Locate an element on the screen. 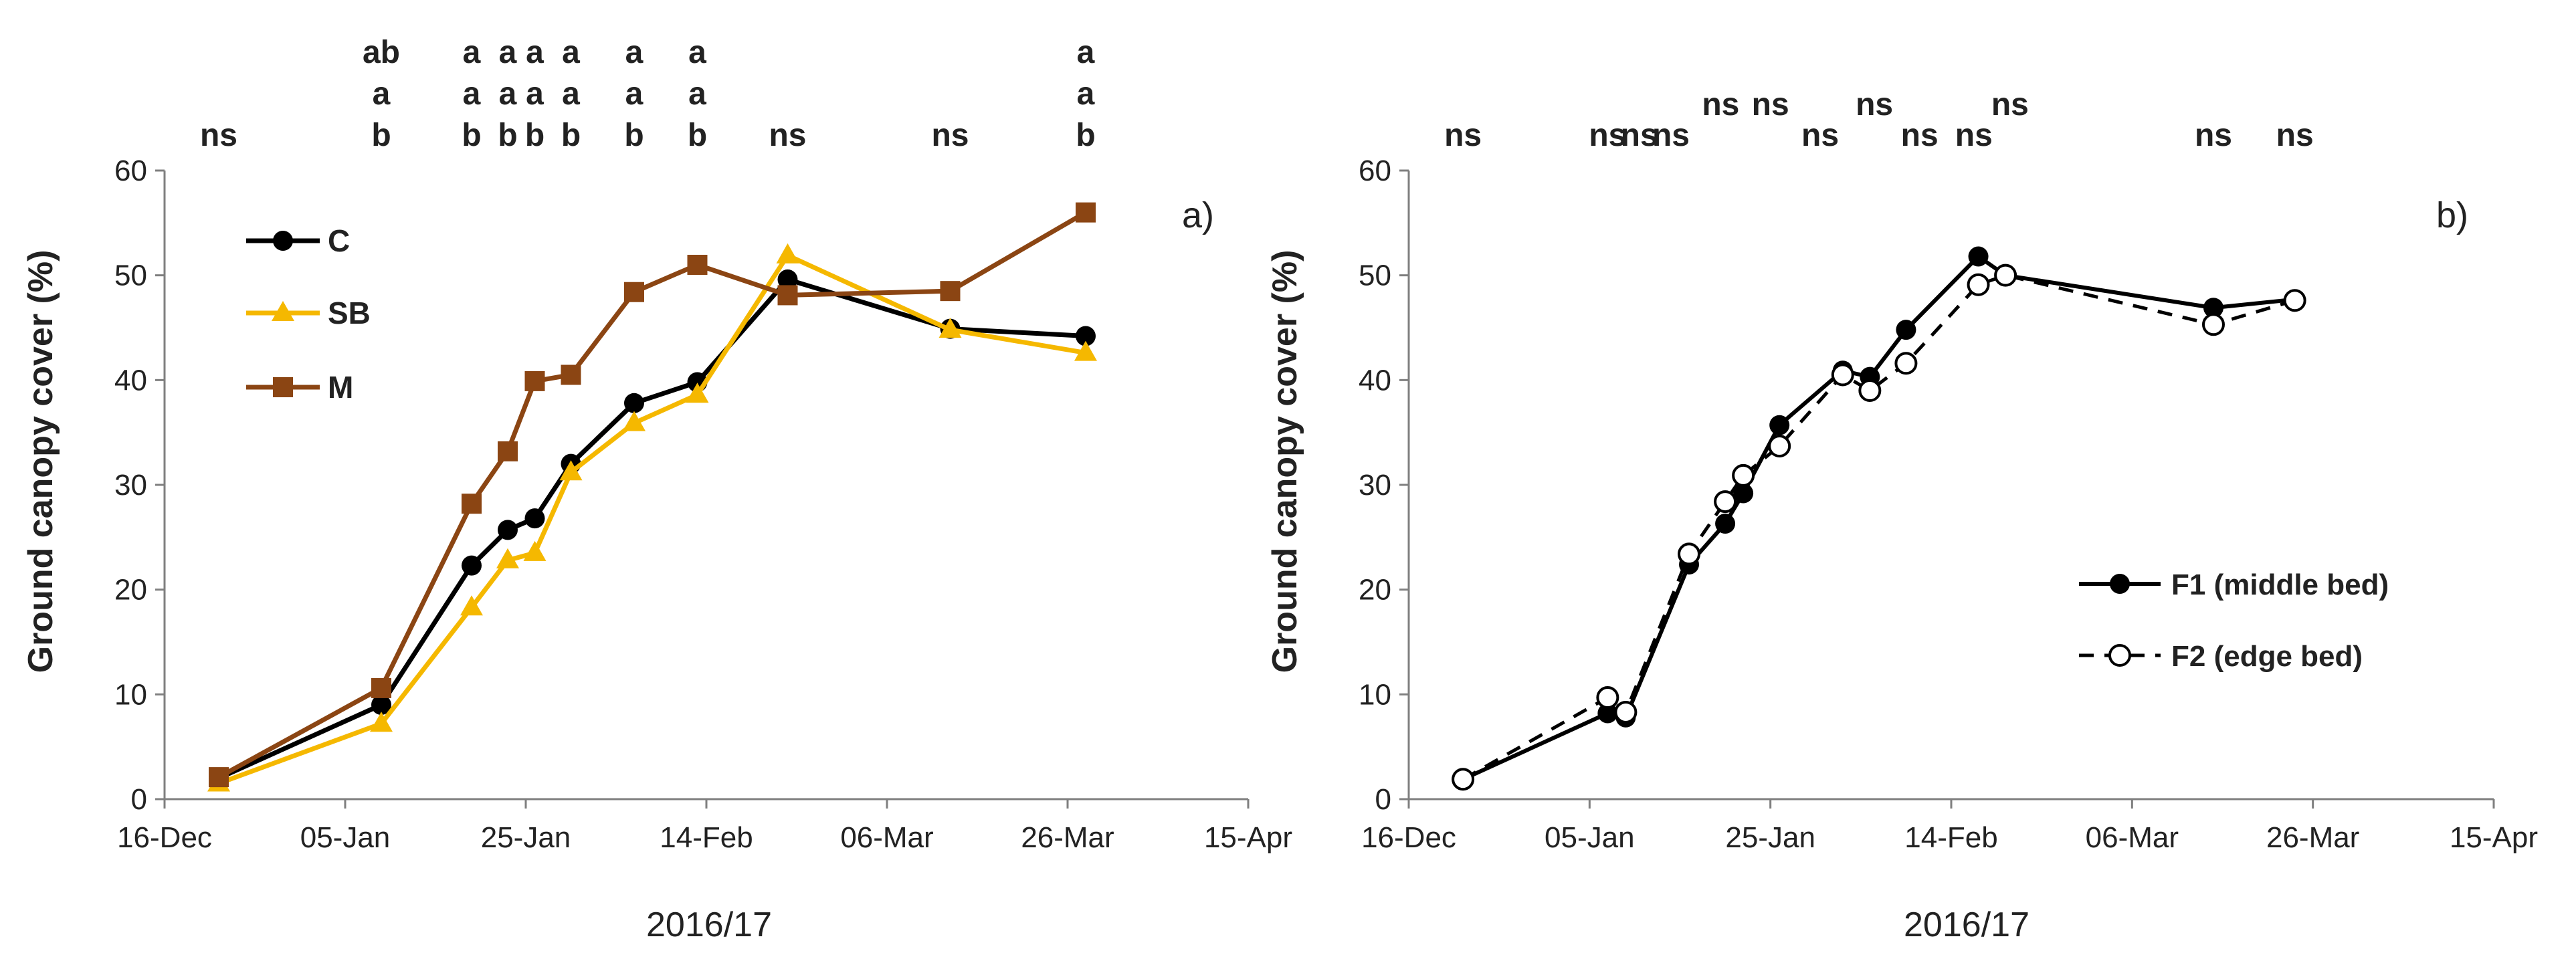 The width and height of the screenshot is (2576, 961). panel-a-legend: C SB M is located at coordinates (308, 314).